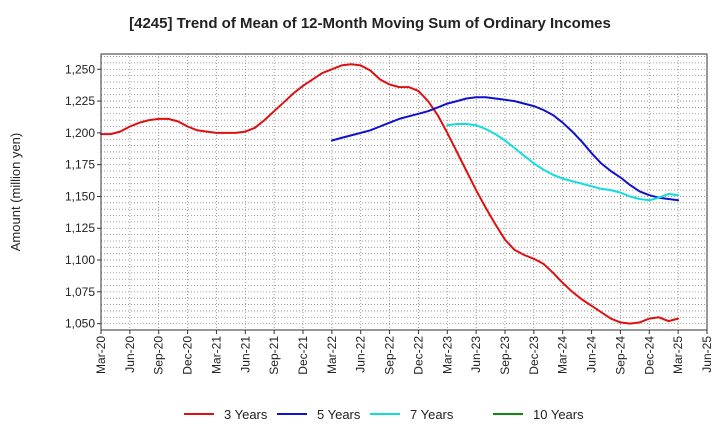  What do you see at coordinates (101, 355) in the screenshot?
I see `x-tick-label: Mar-20` at bounding box center [101, 355].